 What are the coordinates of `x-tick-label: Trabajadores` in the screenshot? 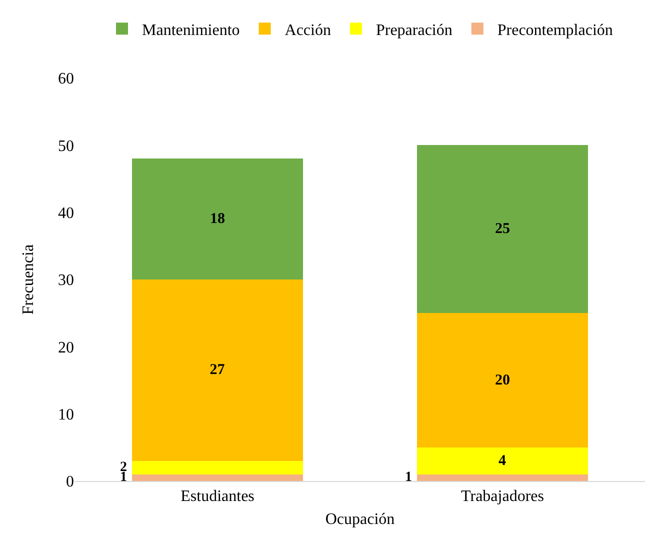 It's located at (502, 497).